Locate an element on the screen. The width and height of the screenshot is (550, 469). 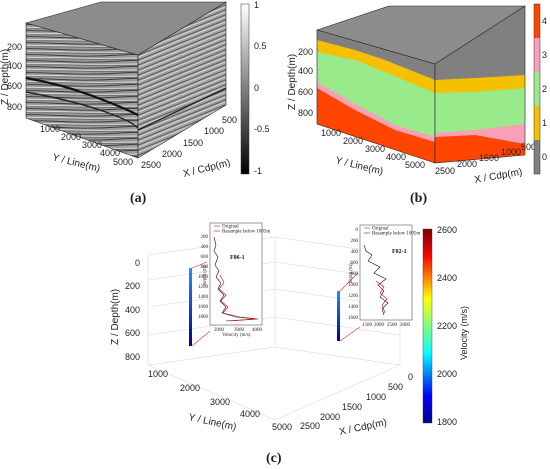
colorbar-tick: 2400 is located at coordinates (447, 278).